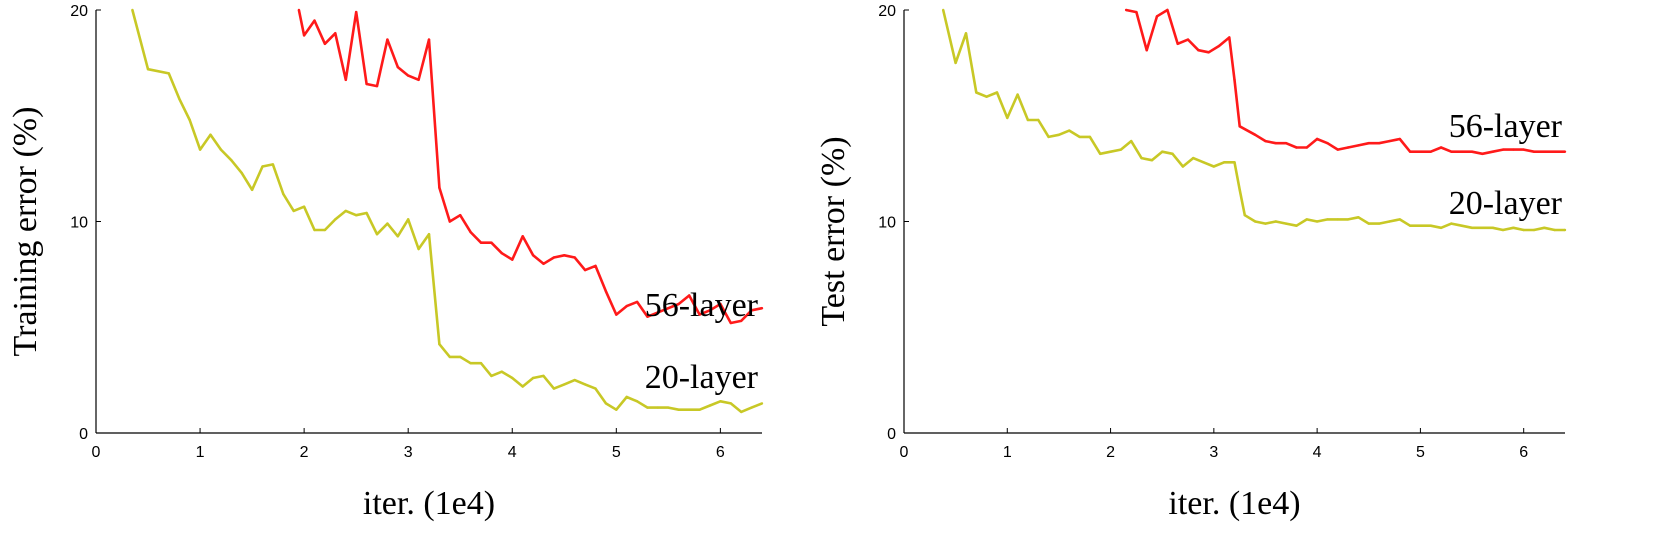 Image resolution: width=1665 pixels, height=556 pixels. Describe the element at coordinates (1317, 452) in the screenshot. I see `x-tick-label: 4` at that location.